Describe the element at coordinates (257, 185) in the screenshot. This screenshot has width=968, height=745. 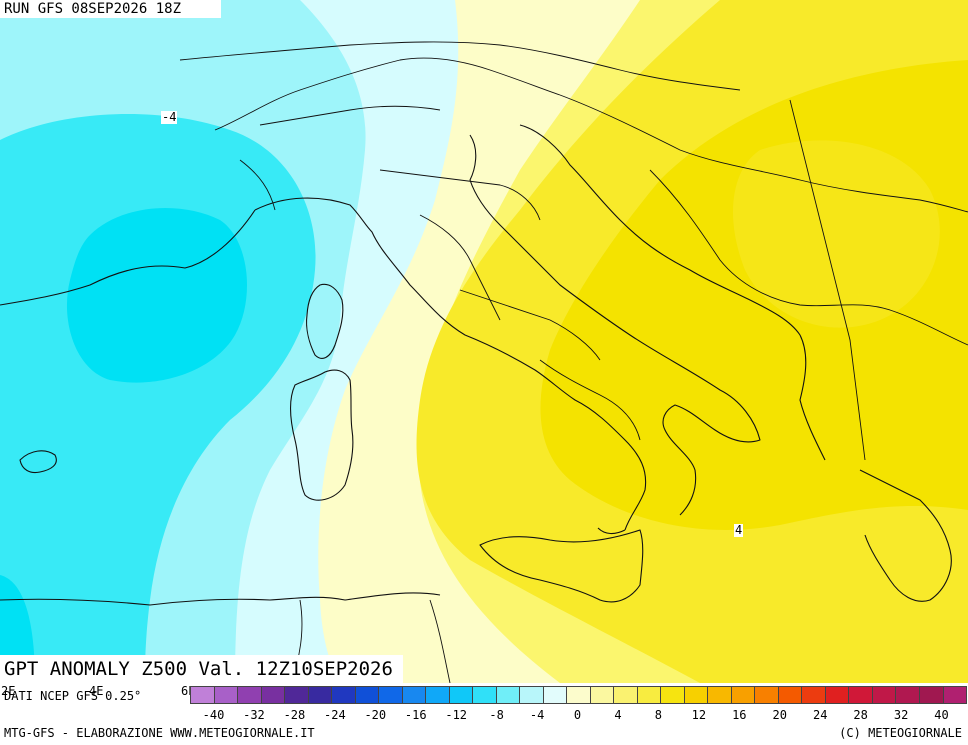
I see `border-france` at that location.